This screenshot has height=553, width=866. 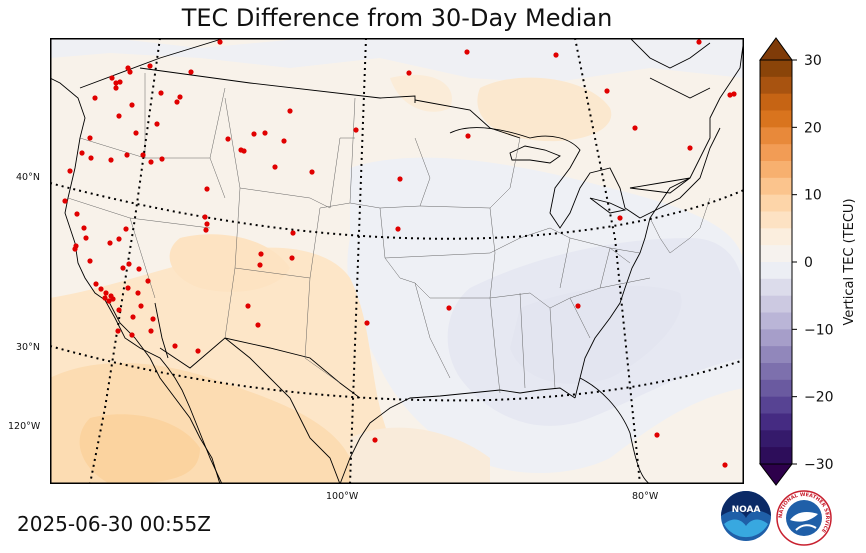 What do you see at coordinates (457, 435) in the screenshot?
I see `coastline-gulf` at bounding box center [457, 435].